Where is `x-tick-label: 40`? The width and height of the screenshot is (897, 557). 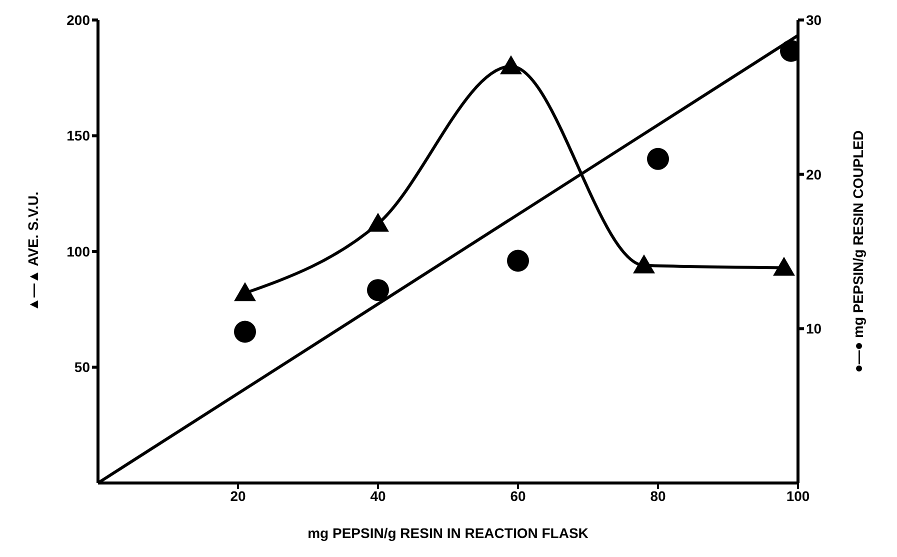 x-tick-label: 40 is located at coordinates (378, 496).